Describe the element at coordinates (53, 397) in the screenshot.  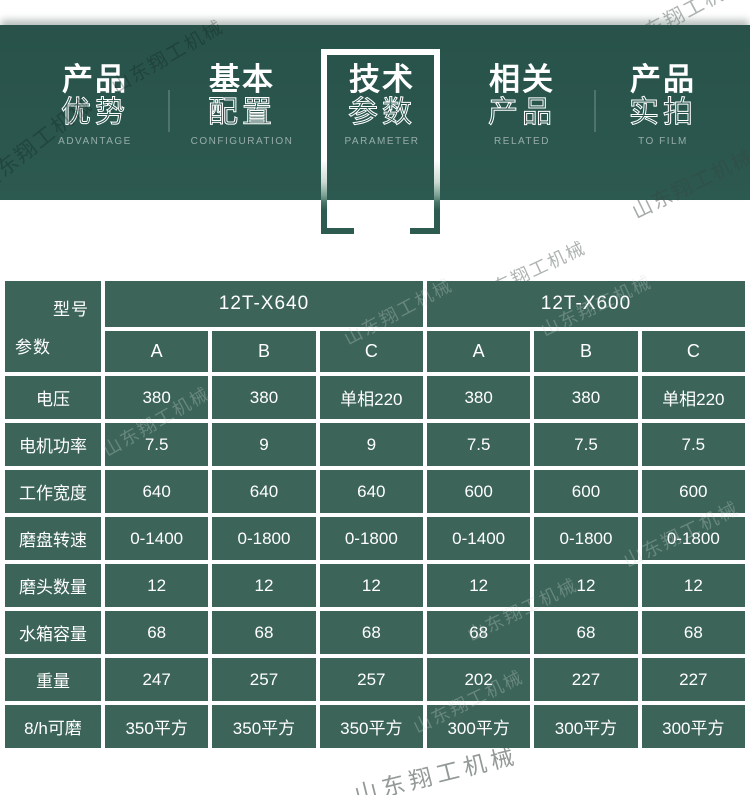
I see `row-label: 电压` at that location.